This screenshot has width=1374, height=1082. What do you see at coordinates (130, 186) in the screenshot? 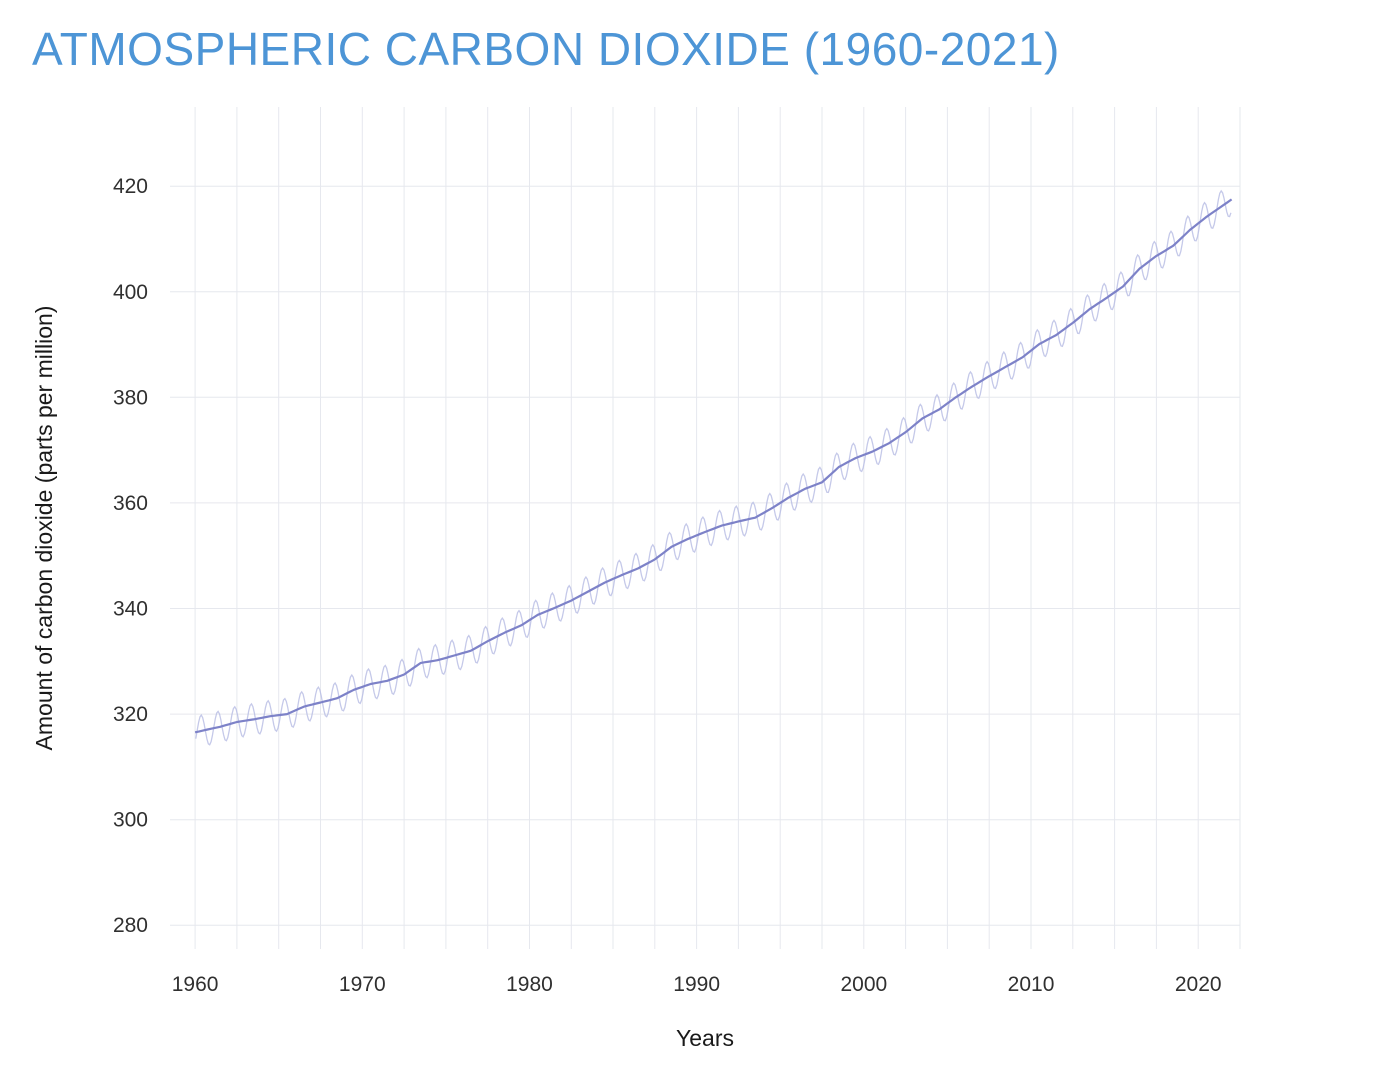
I see `y-tick-label: 420` at bounding box center [130, 186].